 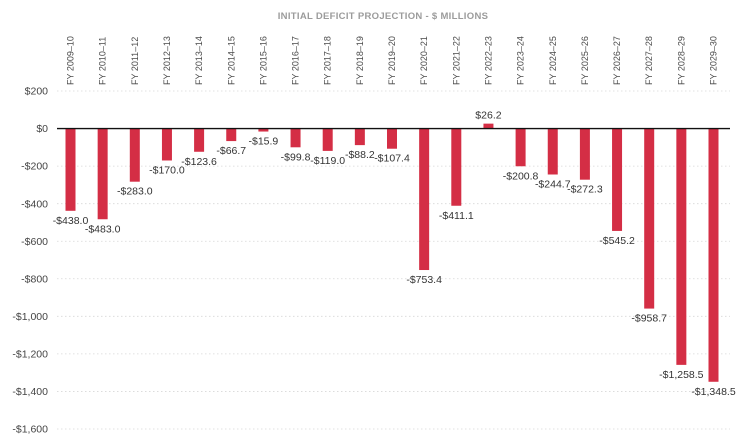 I want to click on data-label: -$99.8, so click(x=296, y=157).